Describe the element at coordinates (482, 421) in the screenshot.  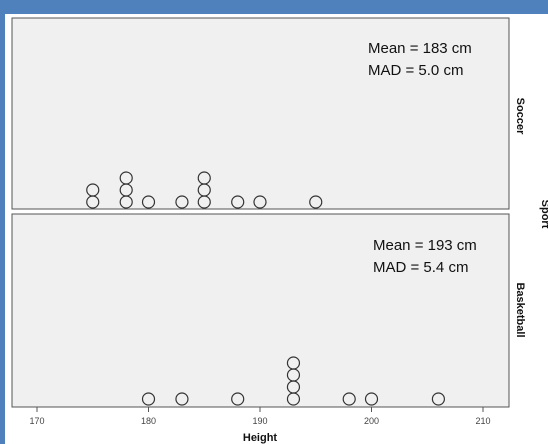
I see `x-tick-label: 210` at that location.